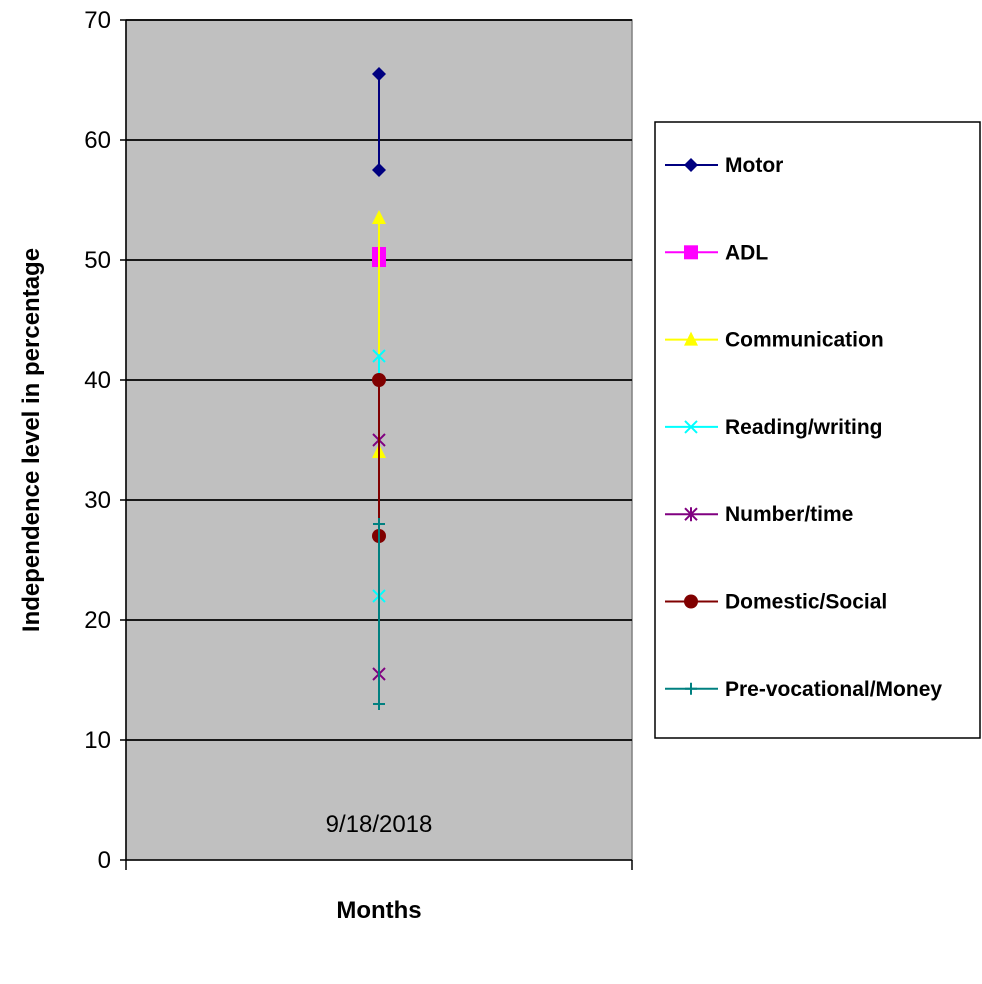 This screenshot has width=982, height=984. Describe the element at coordinates (379, 824) in the screenshot. I see `x-category-label: 9/18/2018` at that location.